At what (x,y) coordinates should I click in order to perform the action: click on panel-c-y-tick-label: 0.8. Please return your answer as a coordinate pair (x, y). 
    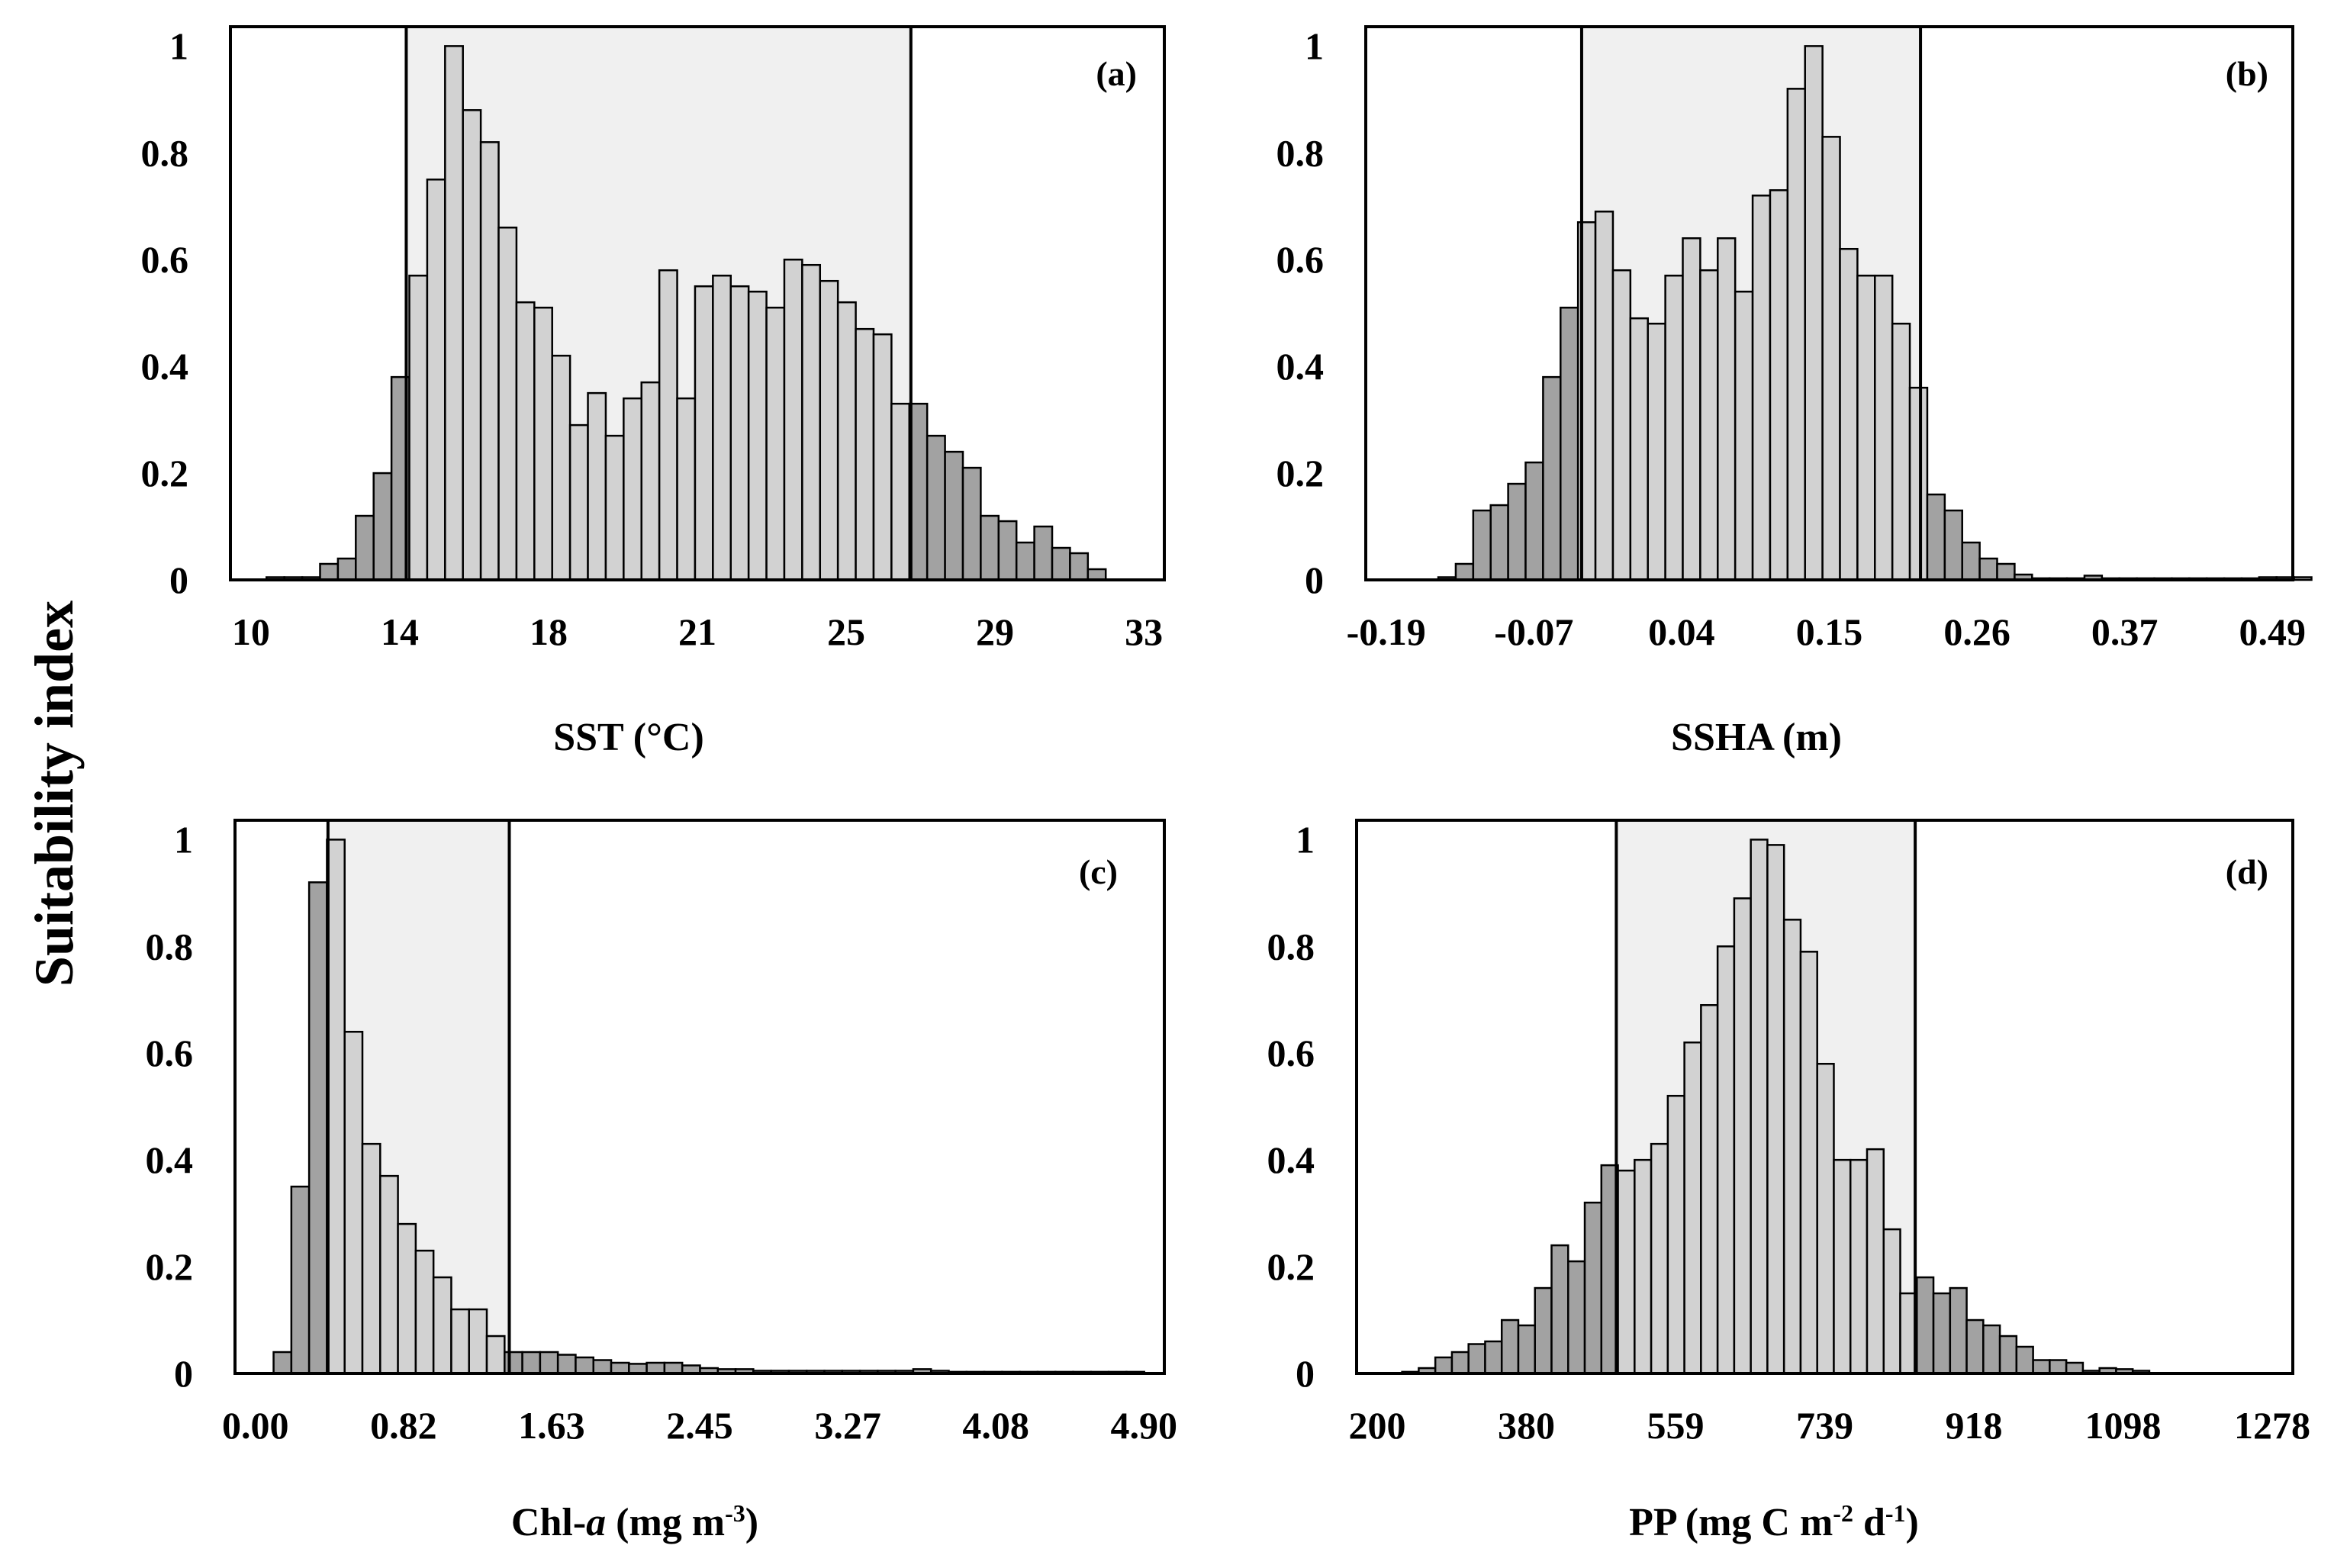
    Looking at the image, I should click on (170, 947).